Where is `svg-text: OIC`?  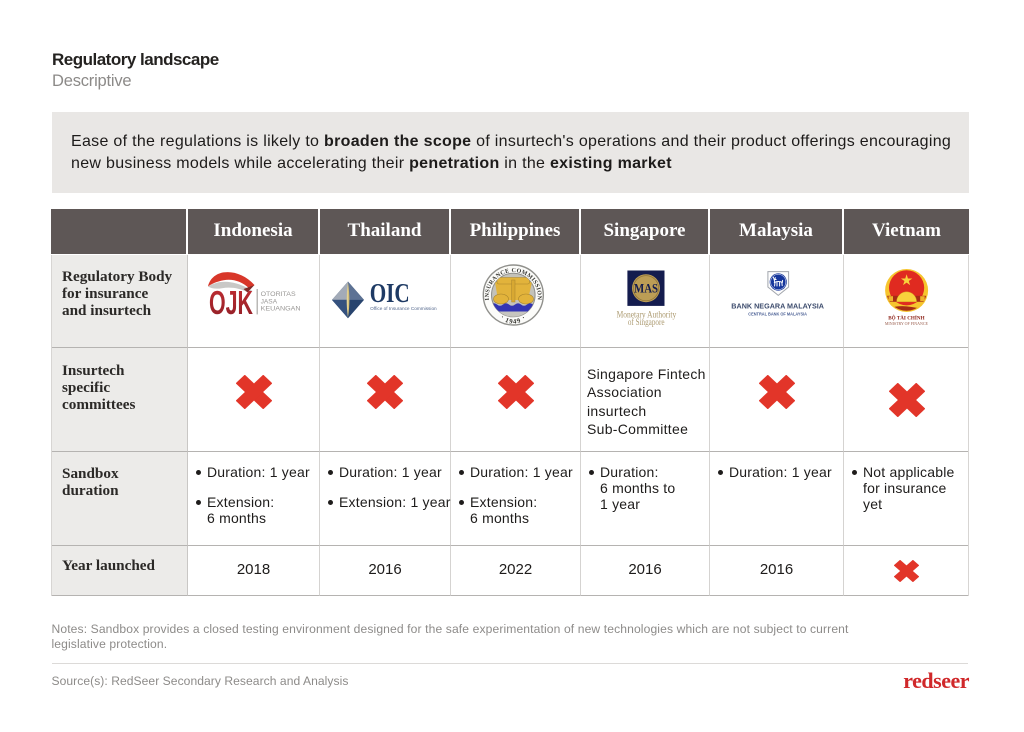 svg-text: OIC is located at coordinates (390, 292).